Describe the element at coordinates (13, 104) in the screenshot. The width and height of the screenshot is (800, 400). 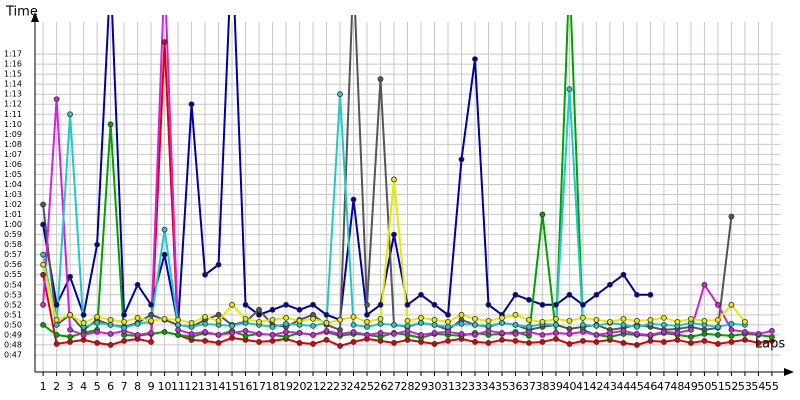
I see `y-tick-label: 1:12` at that location.